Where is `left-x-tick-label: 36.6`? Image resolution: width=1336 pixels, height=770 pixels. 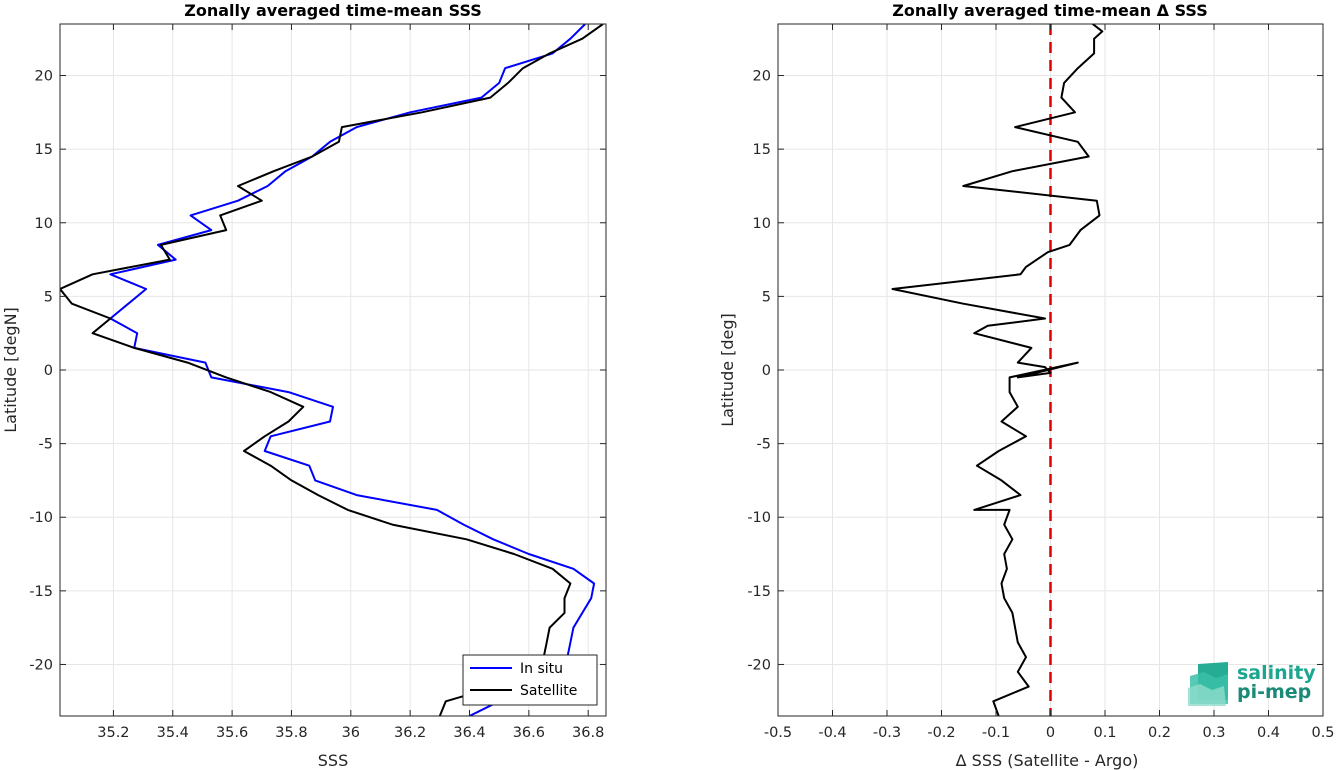 left-x-tick-label: 36.6 is located at coordinates (529, 733).